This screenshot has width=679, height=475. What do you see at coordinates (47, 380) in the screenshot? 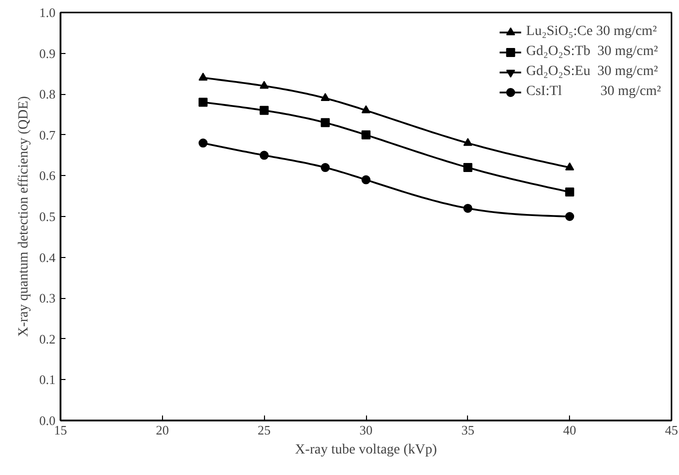
I see `y-tick-label: 0.1` at bounding box center [47, 380].